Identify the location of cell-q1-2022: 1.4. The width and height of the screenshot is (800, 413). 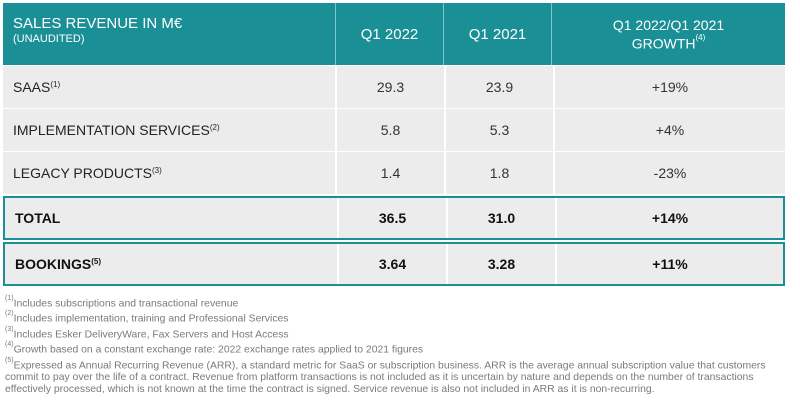
(389, 173).